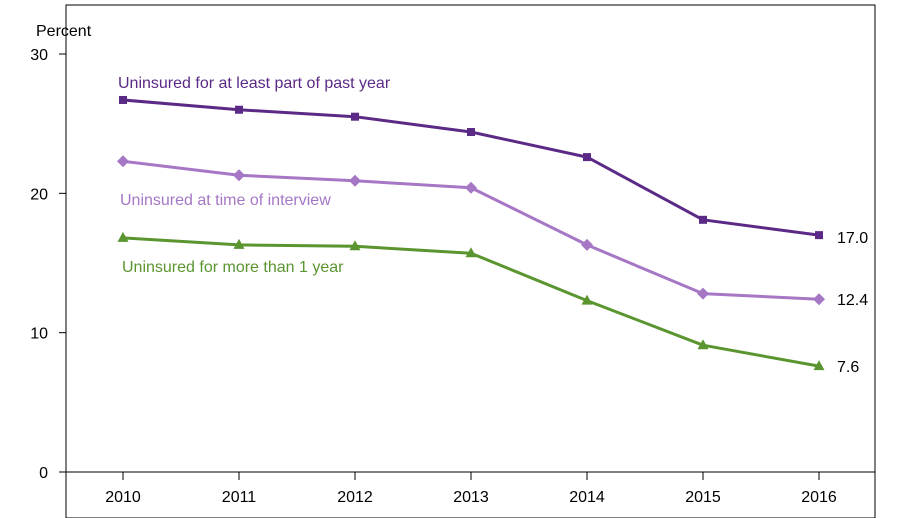  What do you see at coordinates (848, 367) in the screenshot?
I see `end-label-more-than-1-year: 7.6` at bounding box center [848, 367].